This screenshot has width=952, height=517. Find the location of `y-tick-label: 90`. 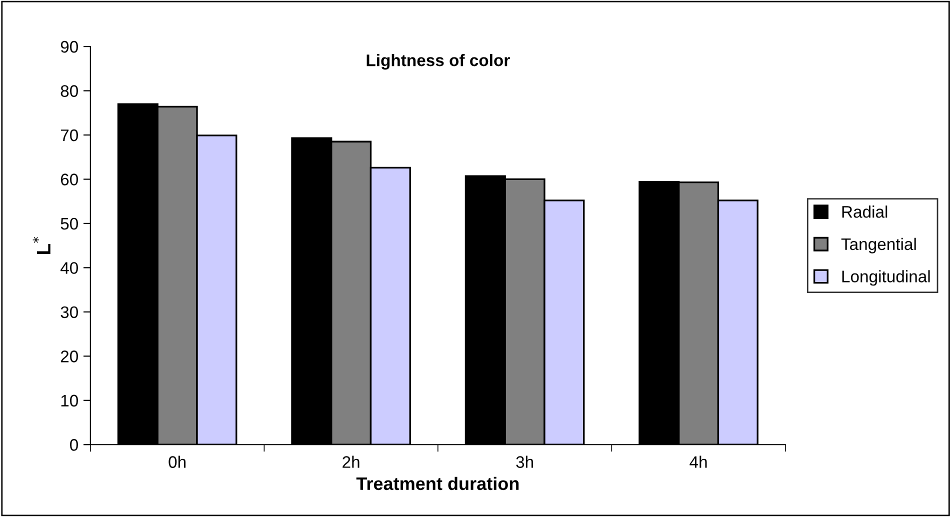

y-tick-label: 90 is located at coordinates (69, 46).